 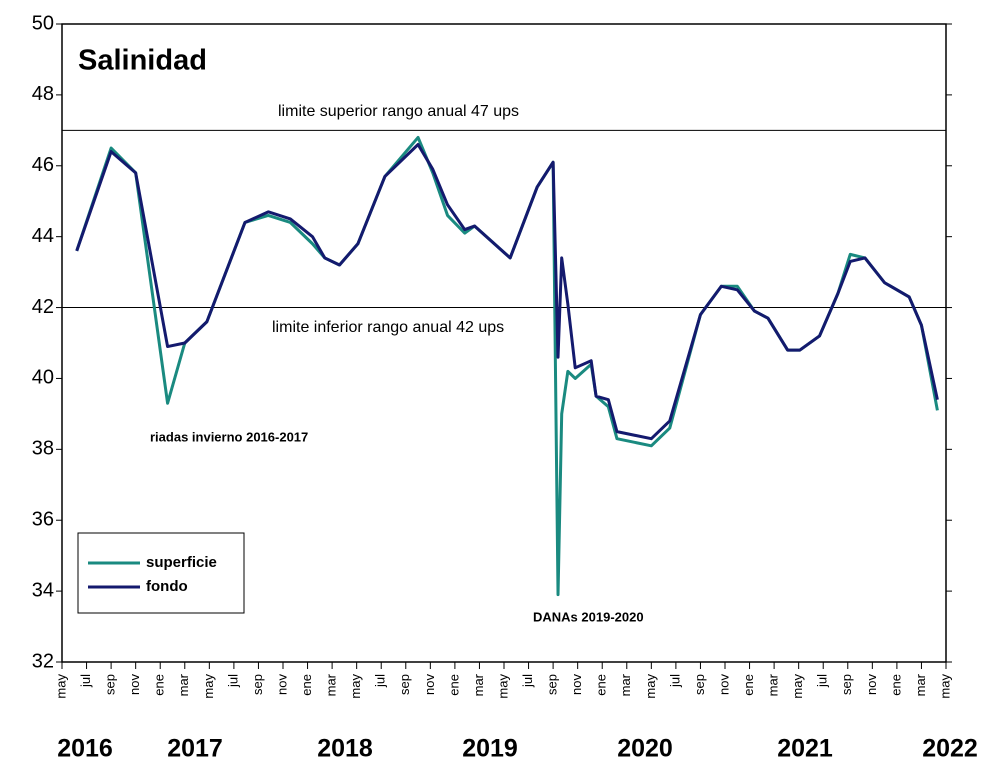 What do you see at coordinates (950, 748) in the screenshot?
I see `year-label: 2022` at bounding box center [950, 748].